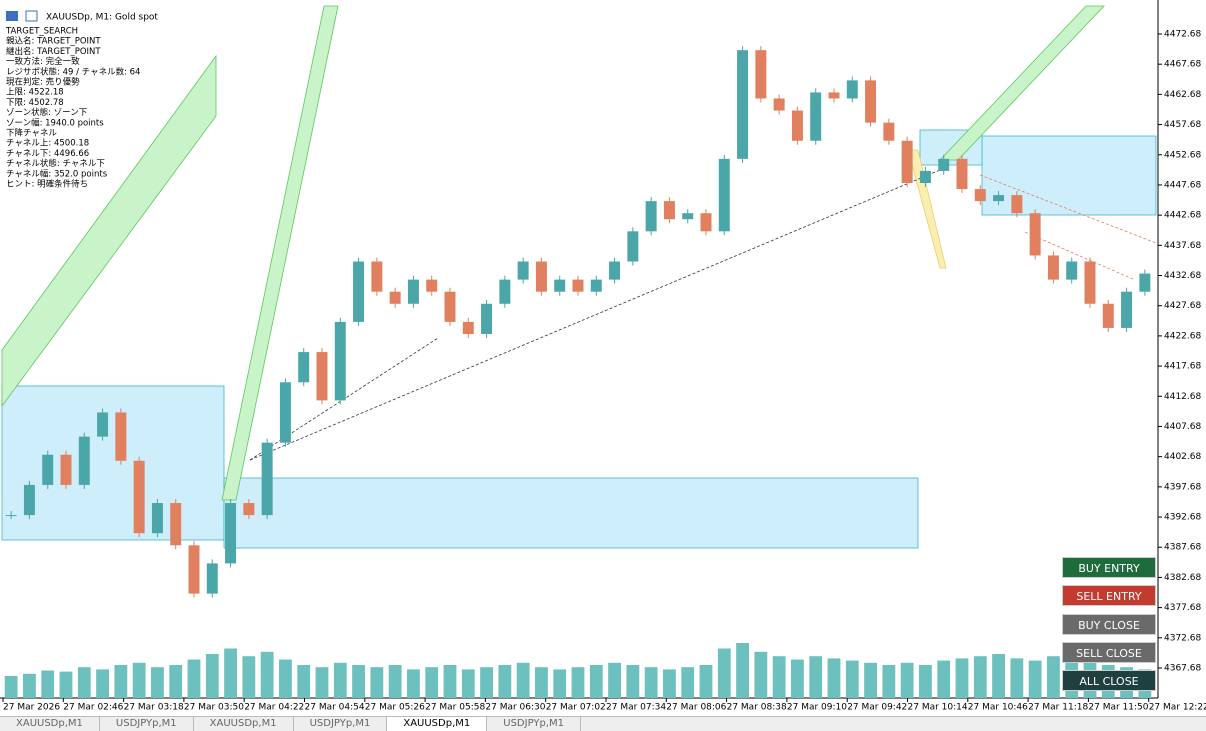 Image resolution: width=1206 pixels, height=731 pixels. I want to click on info-line: 現在判定: 売り優勢, so click(43, 82).